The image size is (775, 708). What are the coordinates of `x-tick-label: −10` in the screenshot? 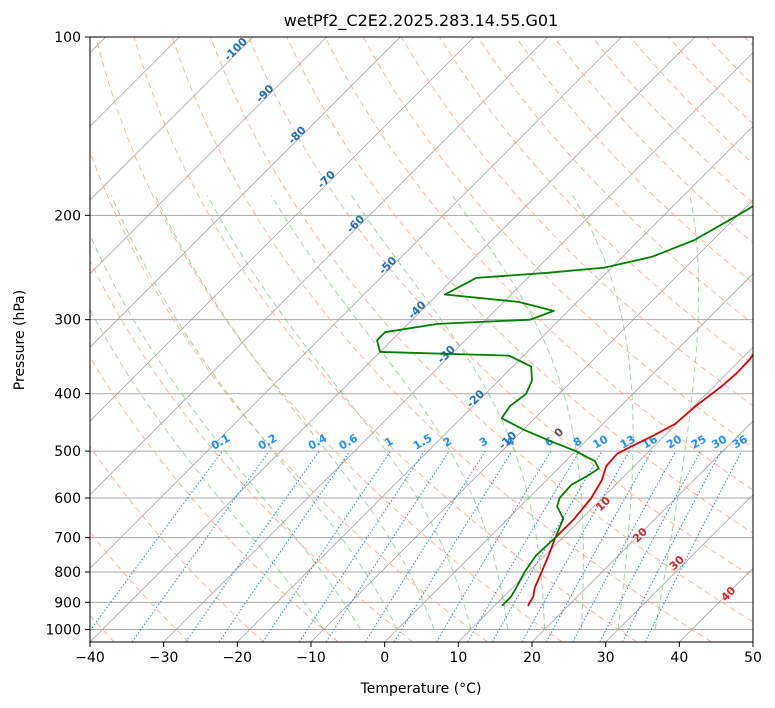 It's located at (311, 658).